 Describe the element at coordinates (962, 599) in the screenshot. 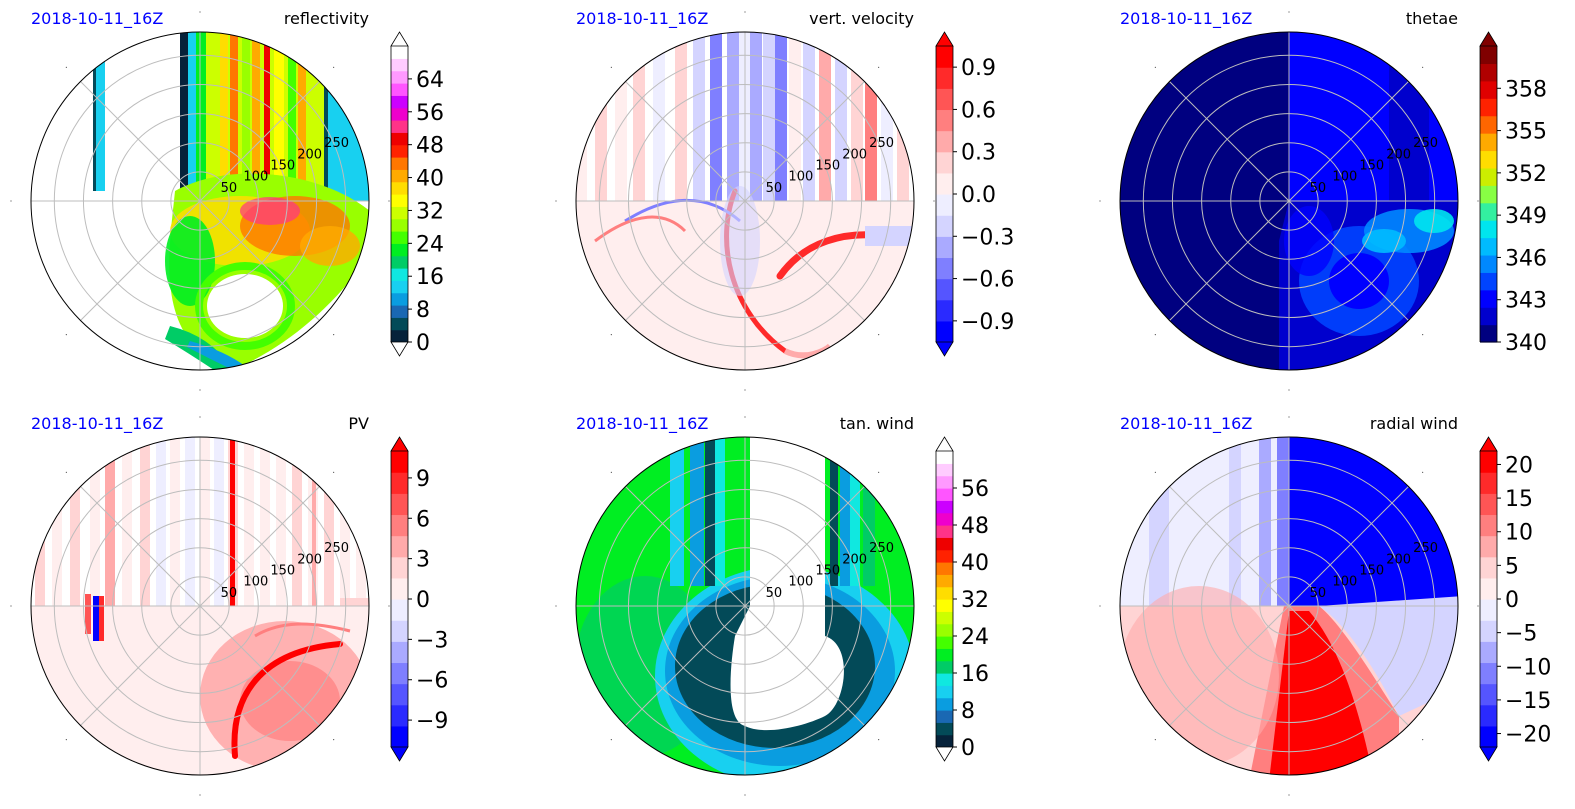

I see `colorbar: 0 8 16 24 32 40 48 56` at that location.